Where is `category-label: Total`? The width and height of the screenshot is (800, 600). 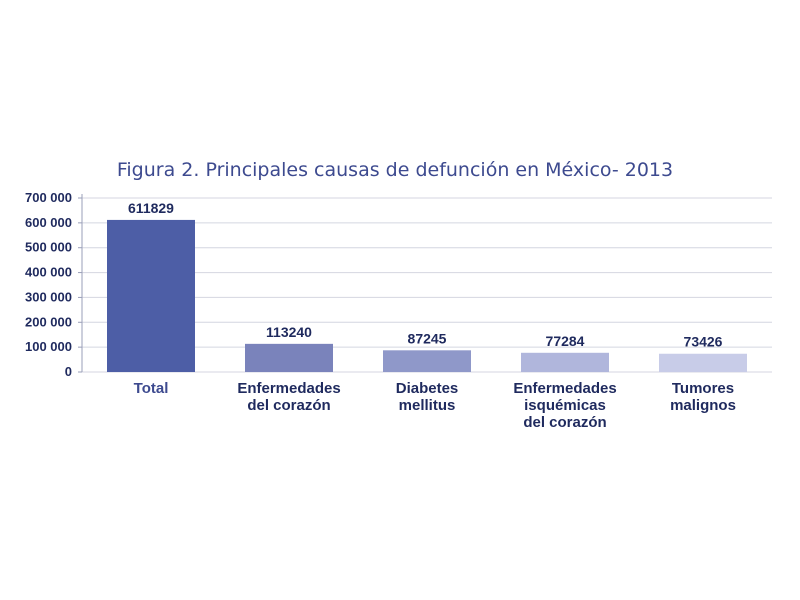 category-label: Total is located at coordinates (151, 388).